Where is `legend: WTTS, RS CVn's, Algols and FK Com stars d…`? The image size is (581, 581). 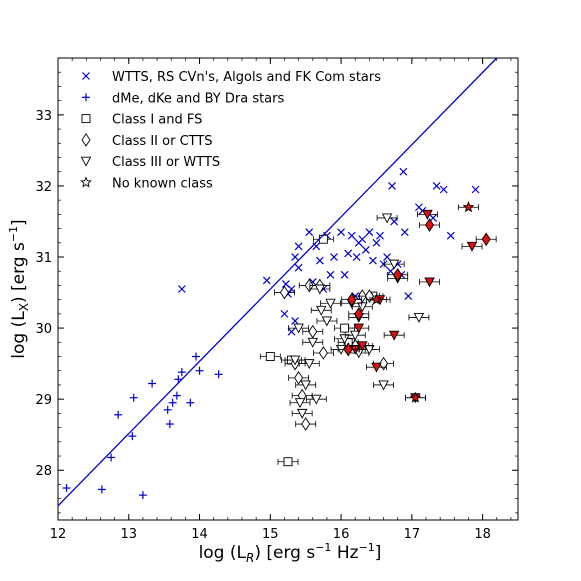
legend: WTTS, RS CVn's, Algols and FK Com stars d… is located at coordinates (230, 131).